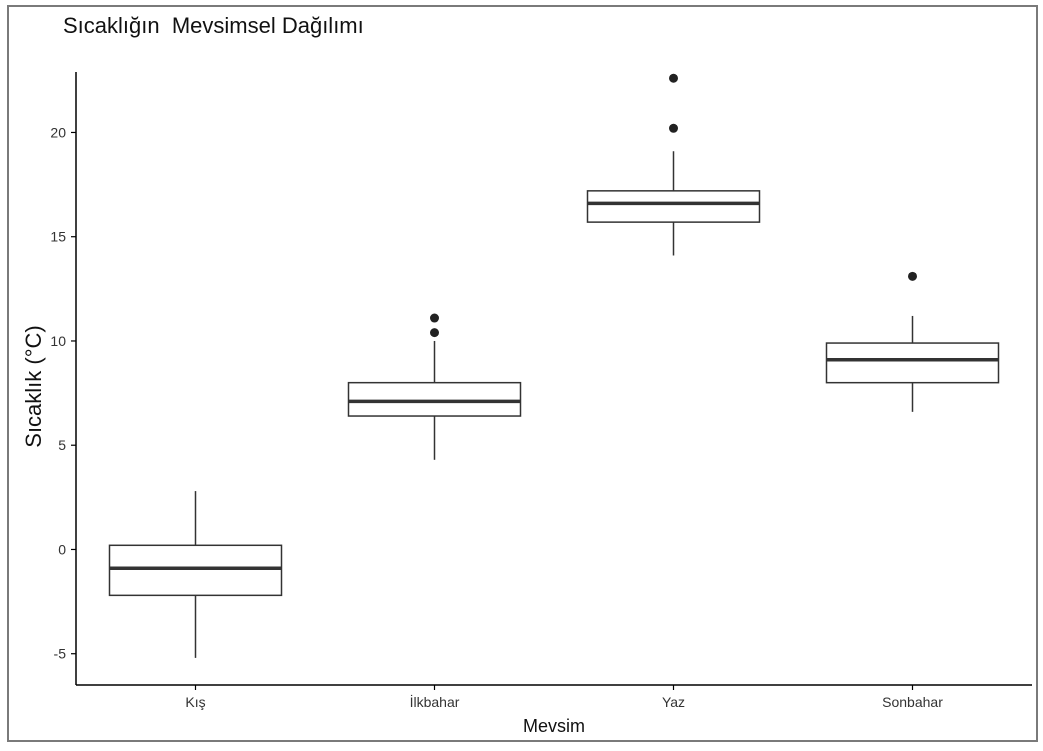  Describe the element at coordinates (912, 702) in the screenshot. I see `x-tick-label: Sonbahar` at that location.